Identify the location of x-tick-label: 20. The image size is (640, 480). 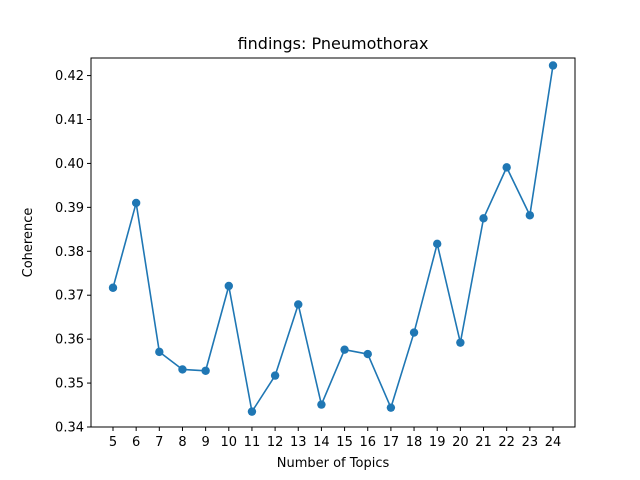
(460, 442).